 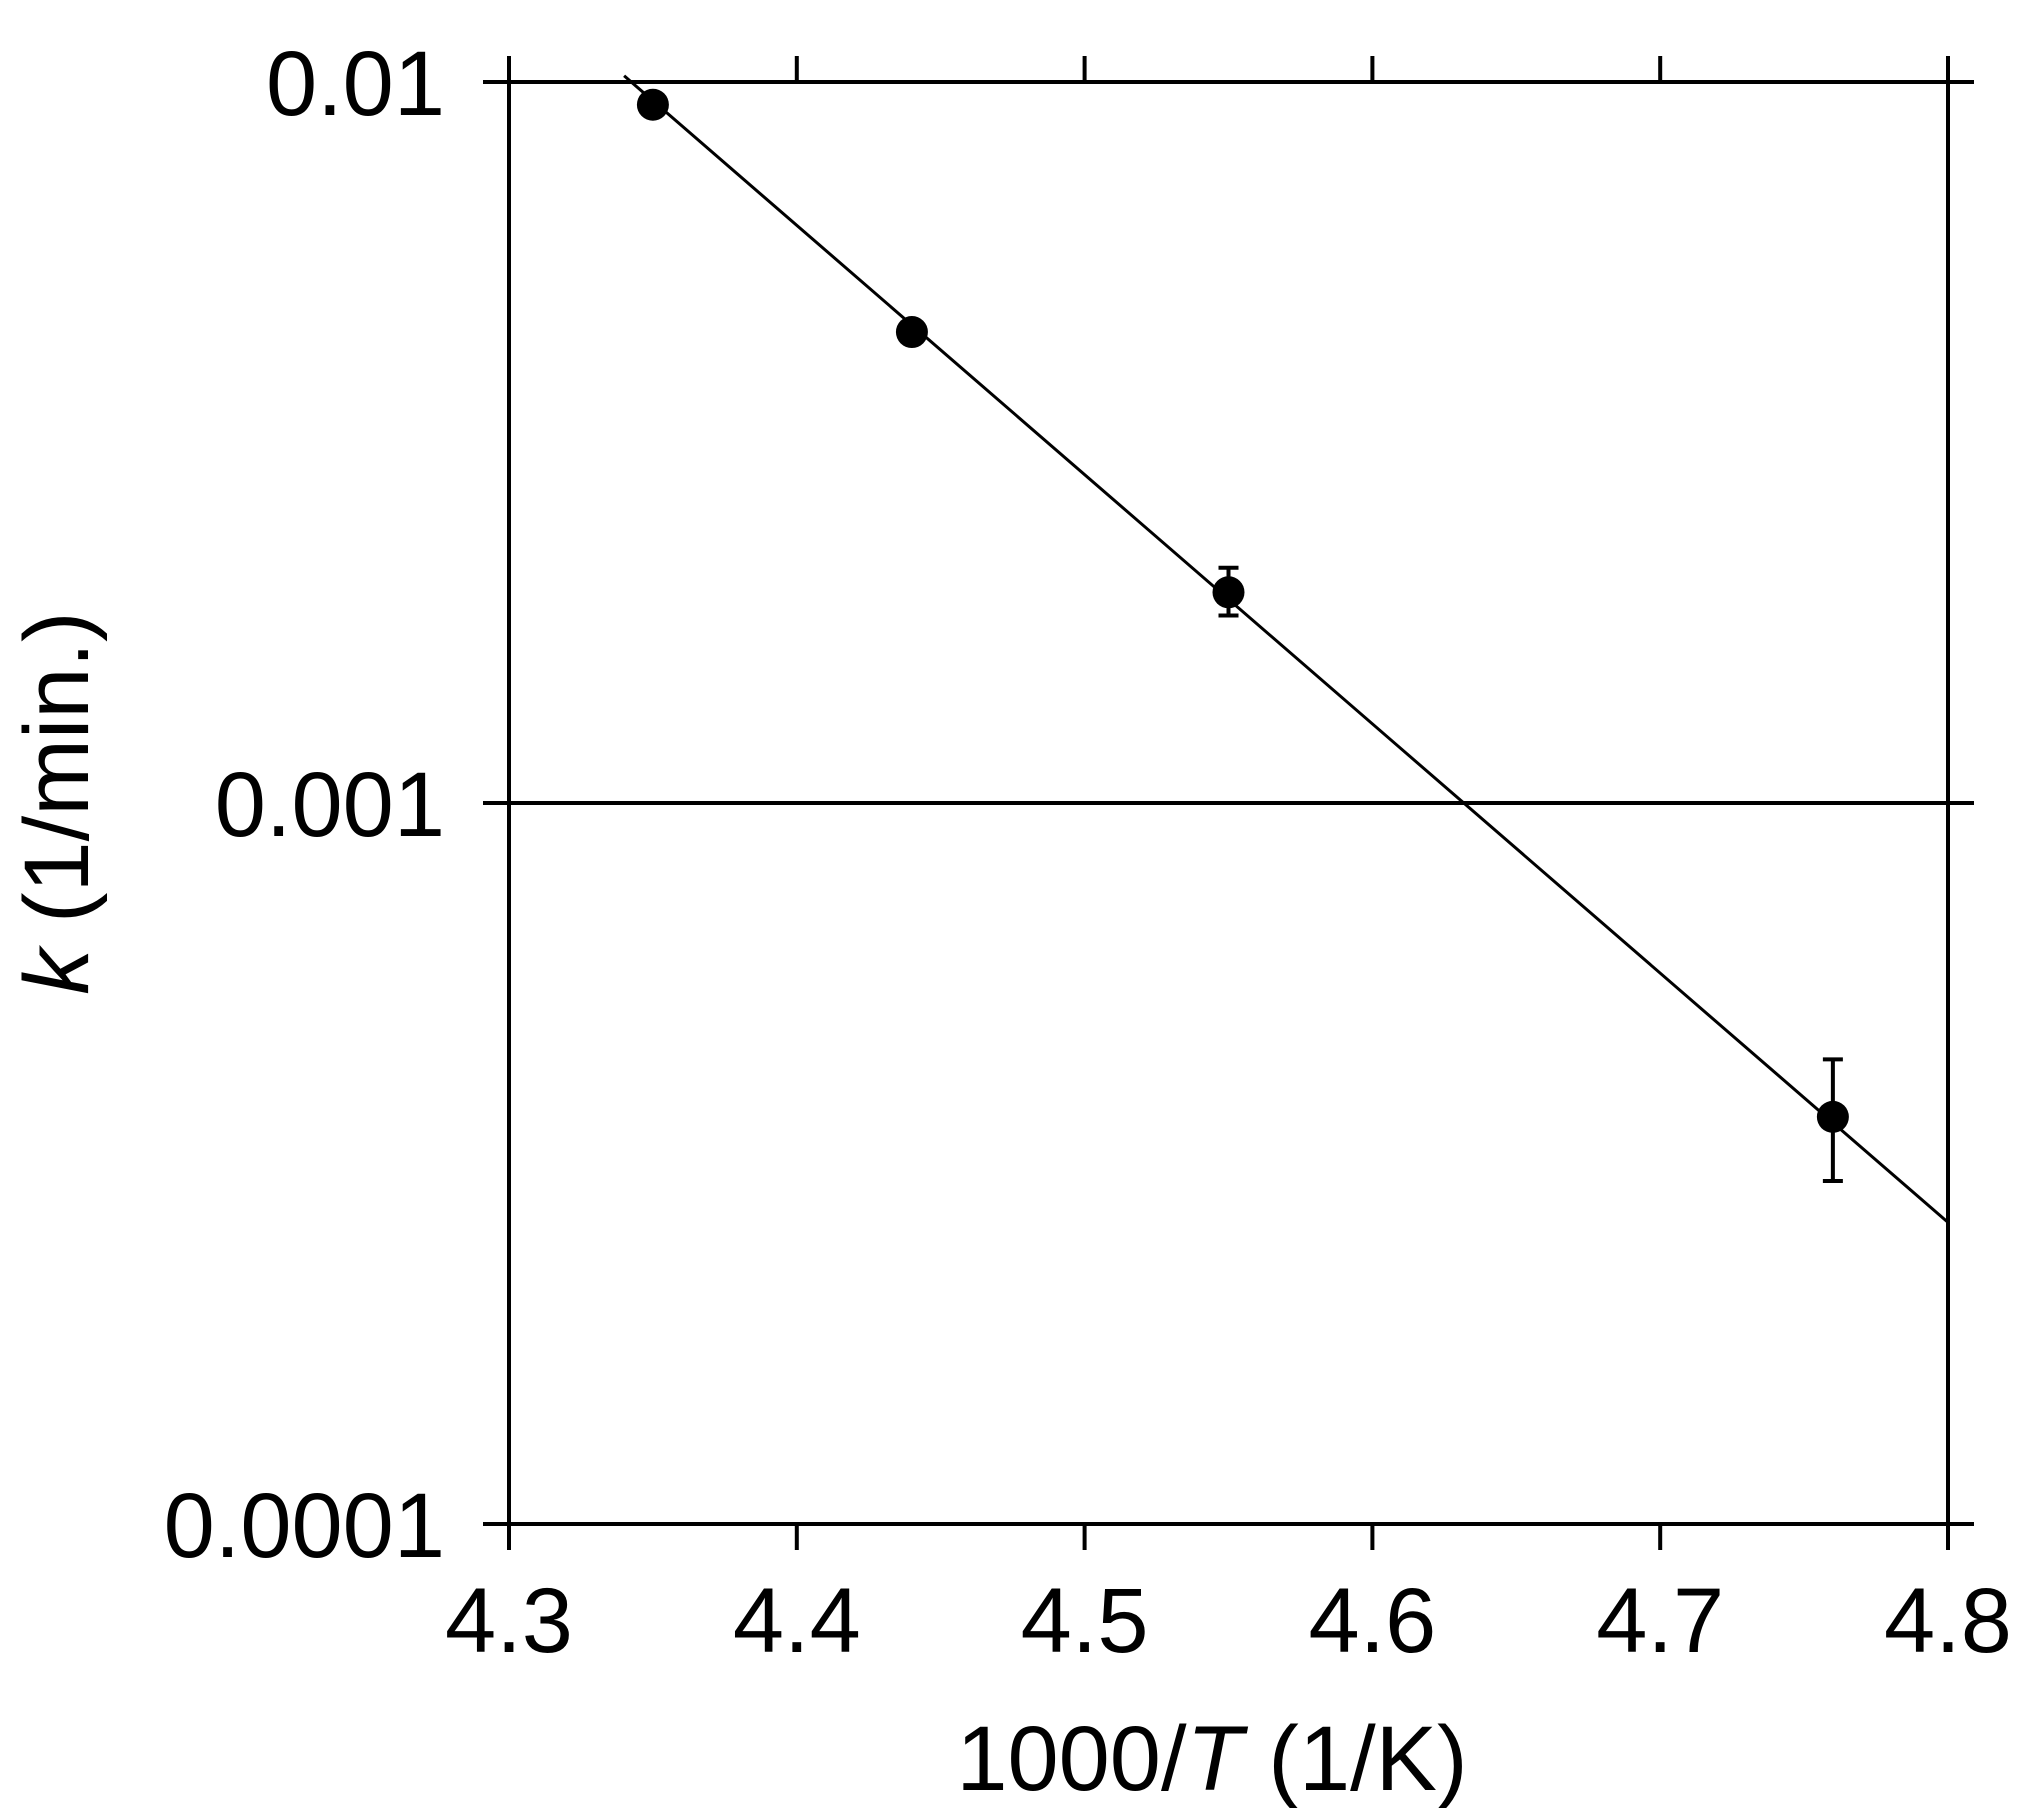 I want to click on y-tick-label: 0.01, so click(x=355, y=84).